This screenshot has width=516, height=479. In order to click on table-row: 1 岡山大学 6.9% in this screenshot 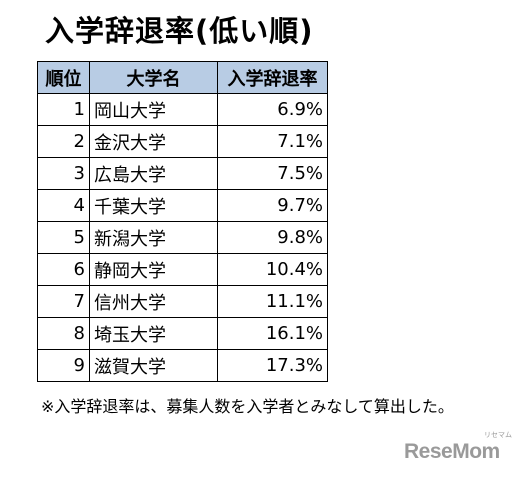, I will do `click(182, 109)`.